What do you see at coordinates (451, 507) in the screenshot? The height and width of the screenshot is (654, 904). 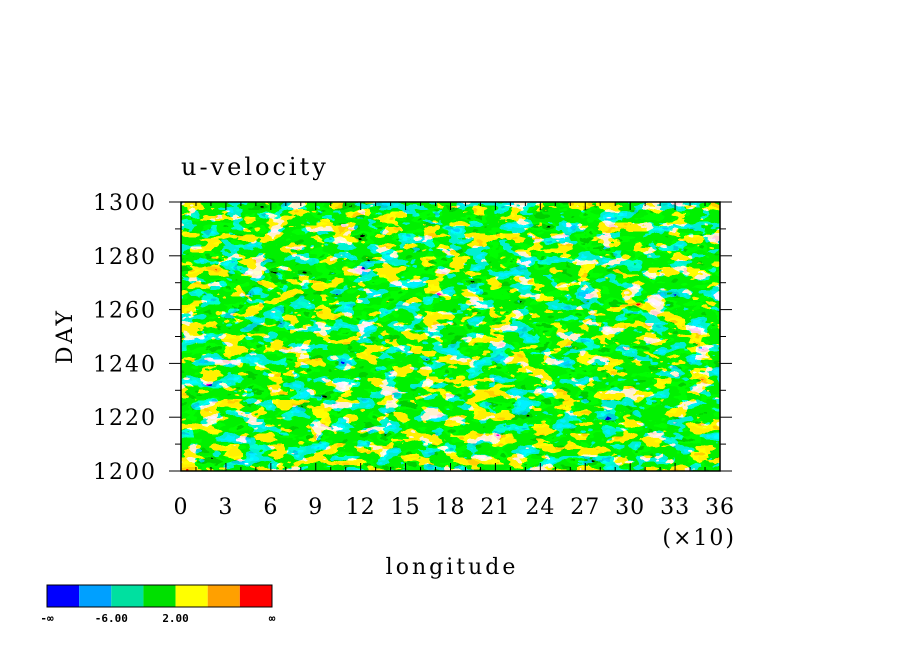 I see `x-tick-label: 18` at bounding box center [451, 507].